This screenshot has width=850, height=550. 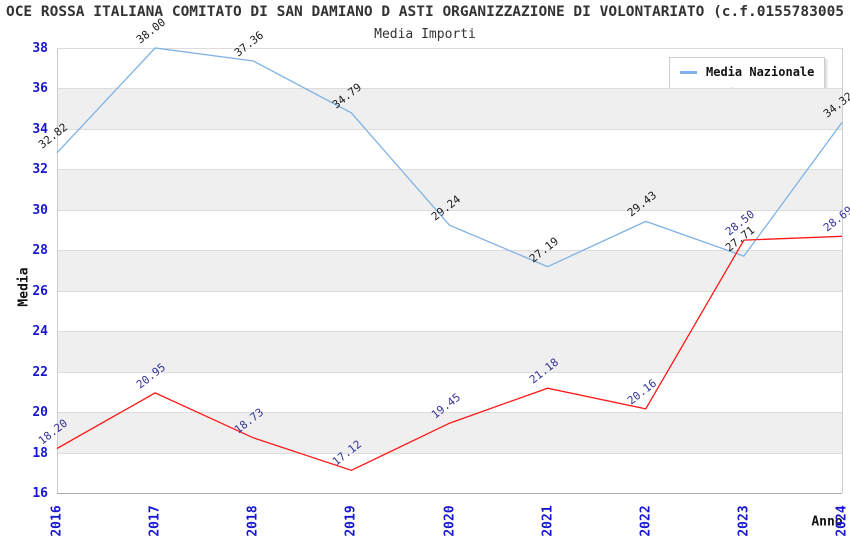 What do you see at coordinates (688, 72) in the screenshot?
I see `legend-marker` at bounding box center [688, 72].